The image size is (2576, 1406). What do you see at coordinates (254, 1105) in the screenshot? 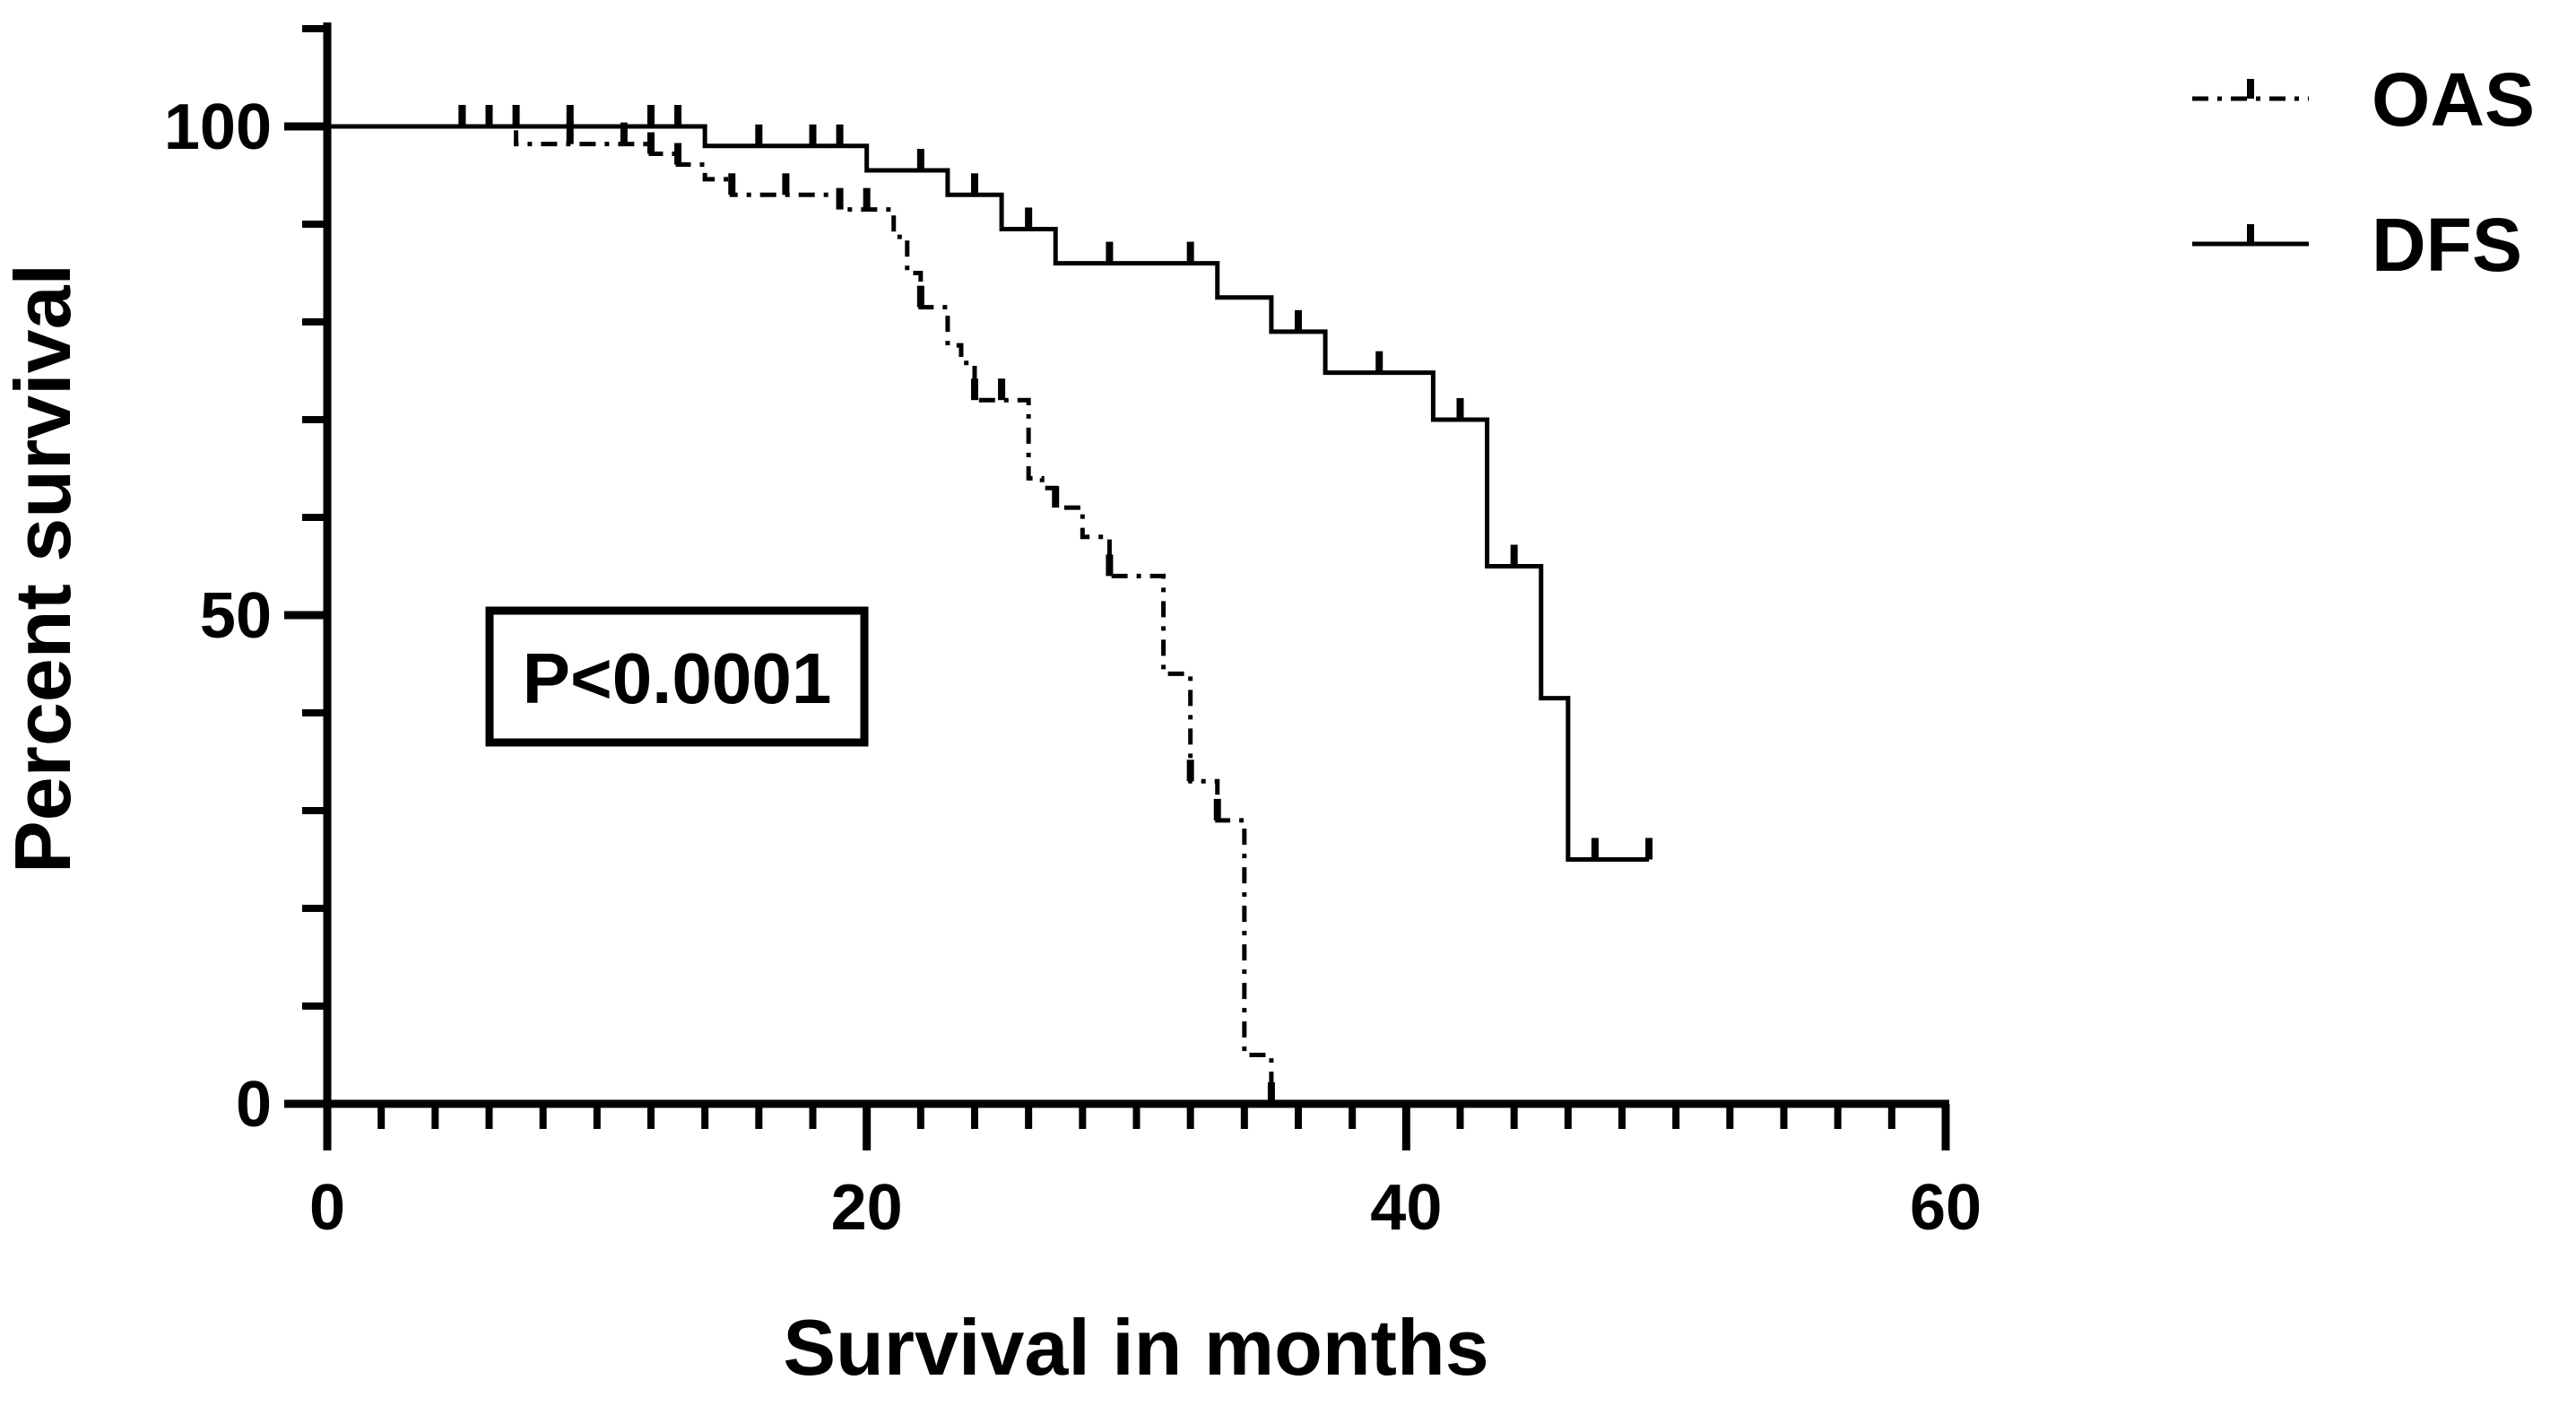
I see `y-tick-label: 0` at bounding box center [254, 1105].